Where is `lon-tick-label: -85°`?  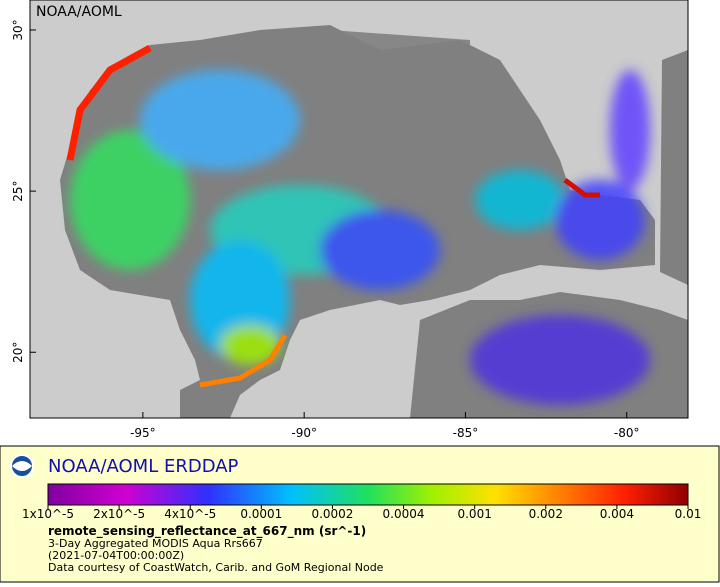 lon-tick-label: -85° is located at coordinates (466, 433).